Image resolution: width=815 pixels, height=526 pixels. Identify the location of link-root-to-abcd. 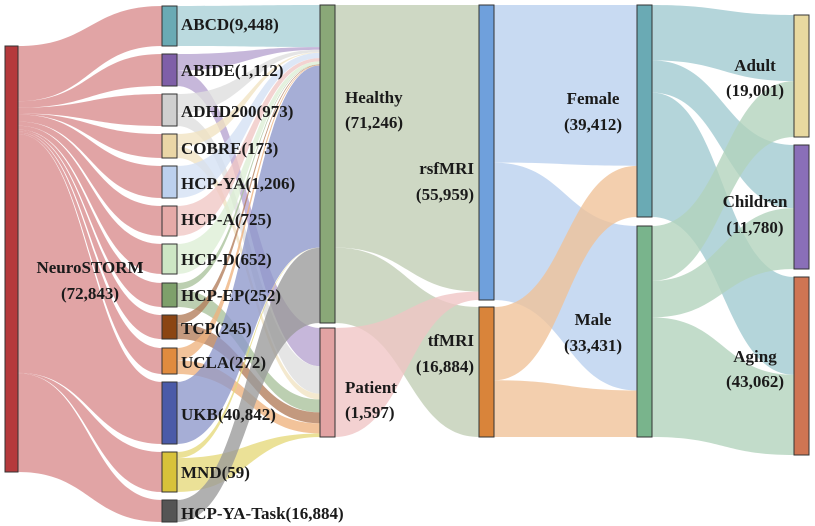
(90, 54).